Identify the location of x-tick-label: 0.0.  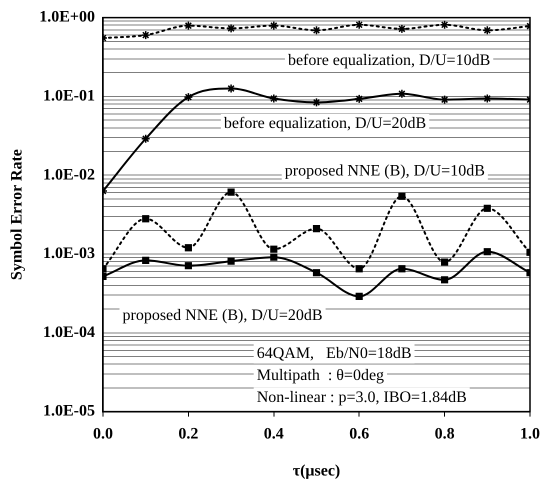
(102, 433).